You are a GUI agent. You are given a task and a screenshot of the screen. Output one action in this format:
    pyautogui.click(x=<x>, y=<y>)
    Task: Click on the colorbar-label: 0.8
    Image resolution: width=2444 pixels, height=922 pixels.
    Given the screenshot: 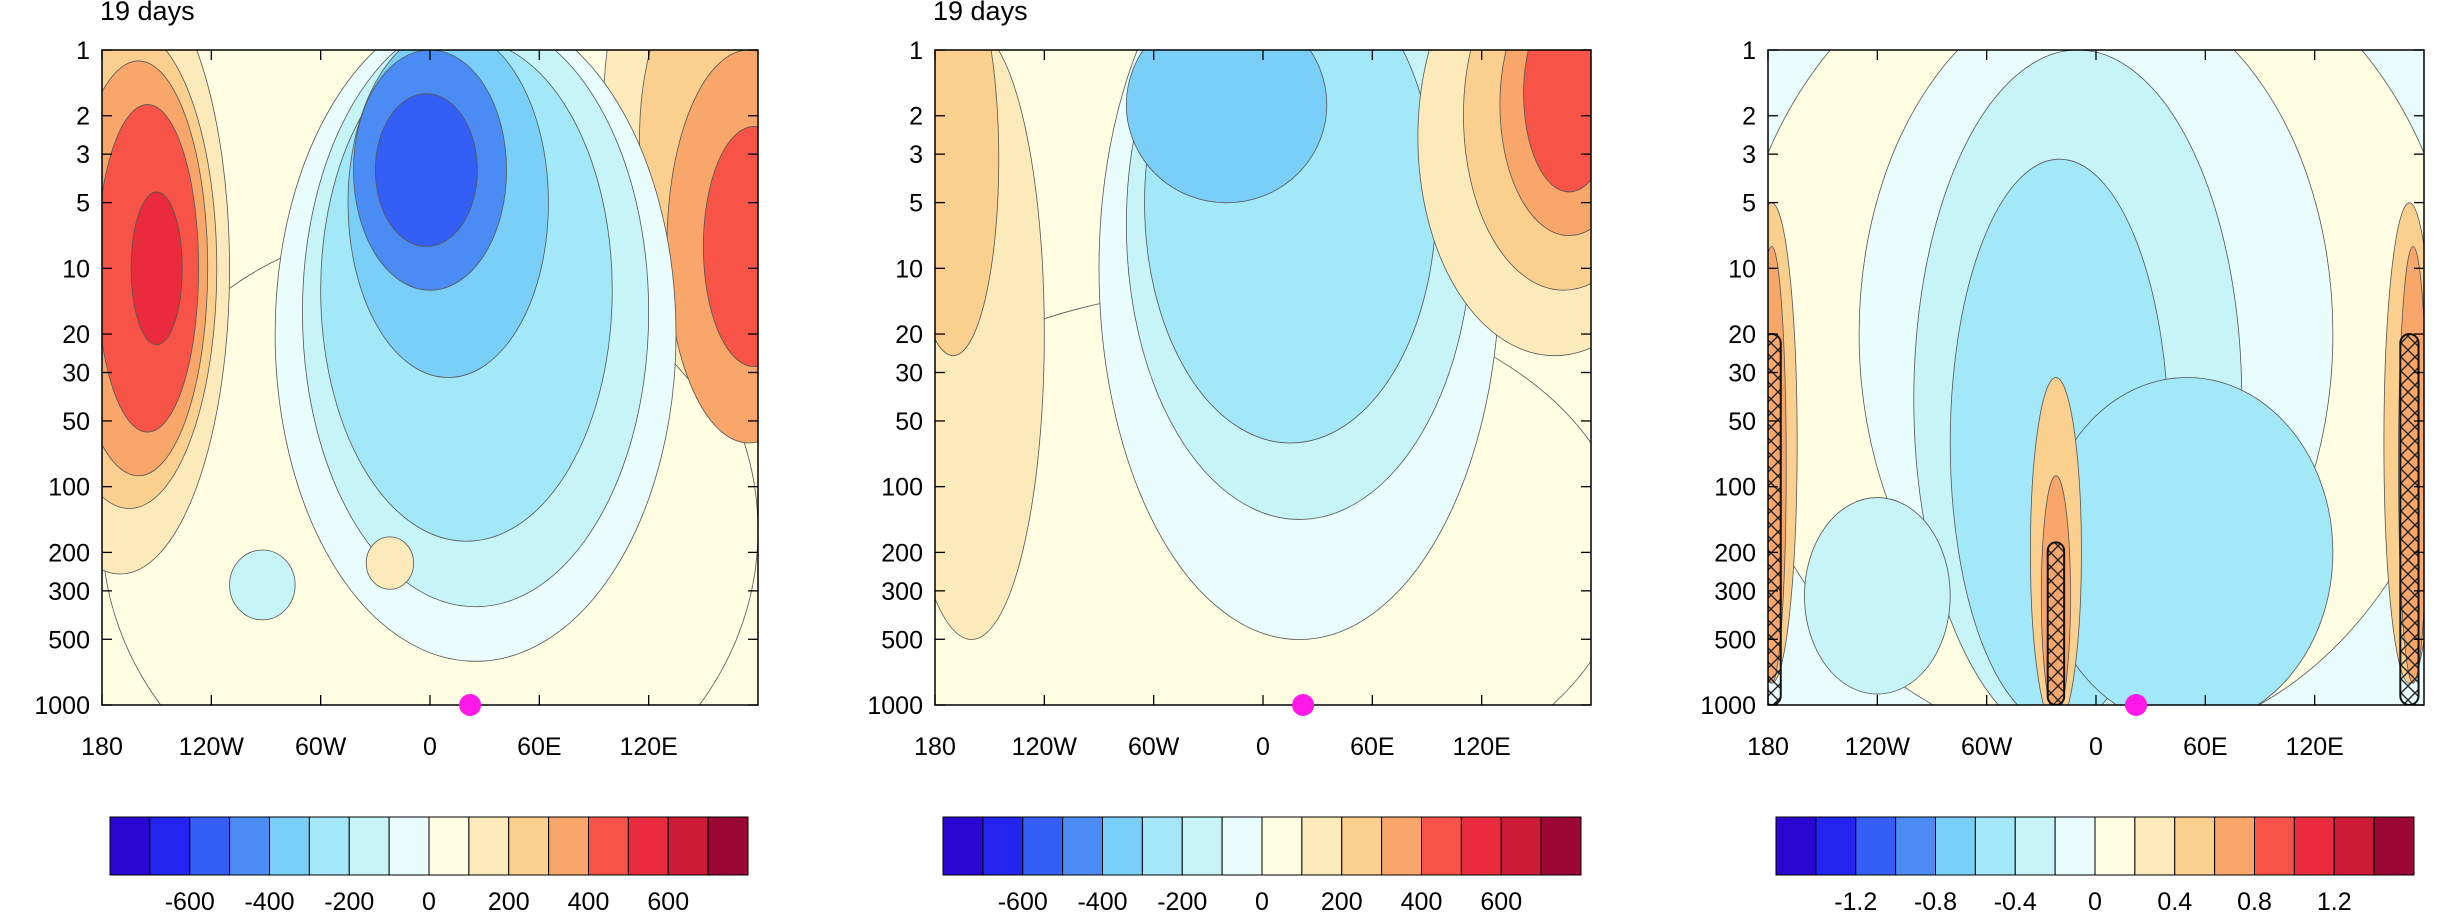 What is the action you would take?
    pyautogui.click(x=2254, y=902)
    